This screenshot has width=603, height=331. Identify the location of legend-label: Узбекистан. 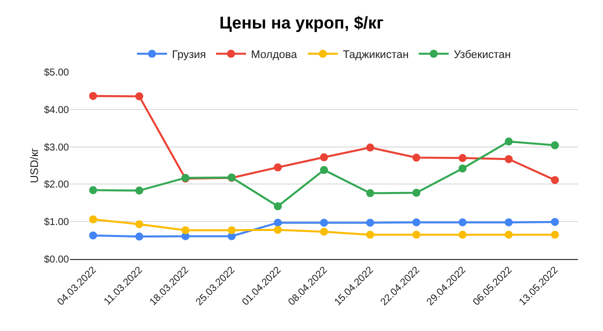
(482, 55).